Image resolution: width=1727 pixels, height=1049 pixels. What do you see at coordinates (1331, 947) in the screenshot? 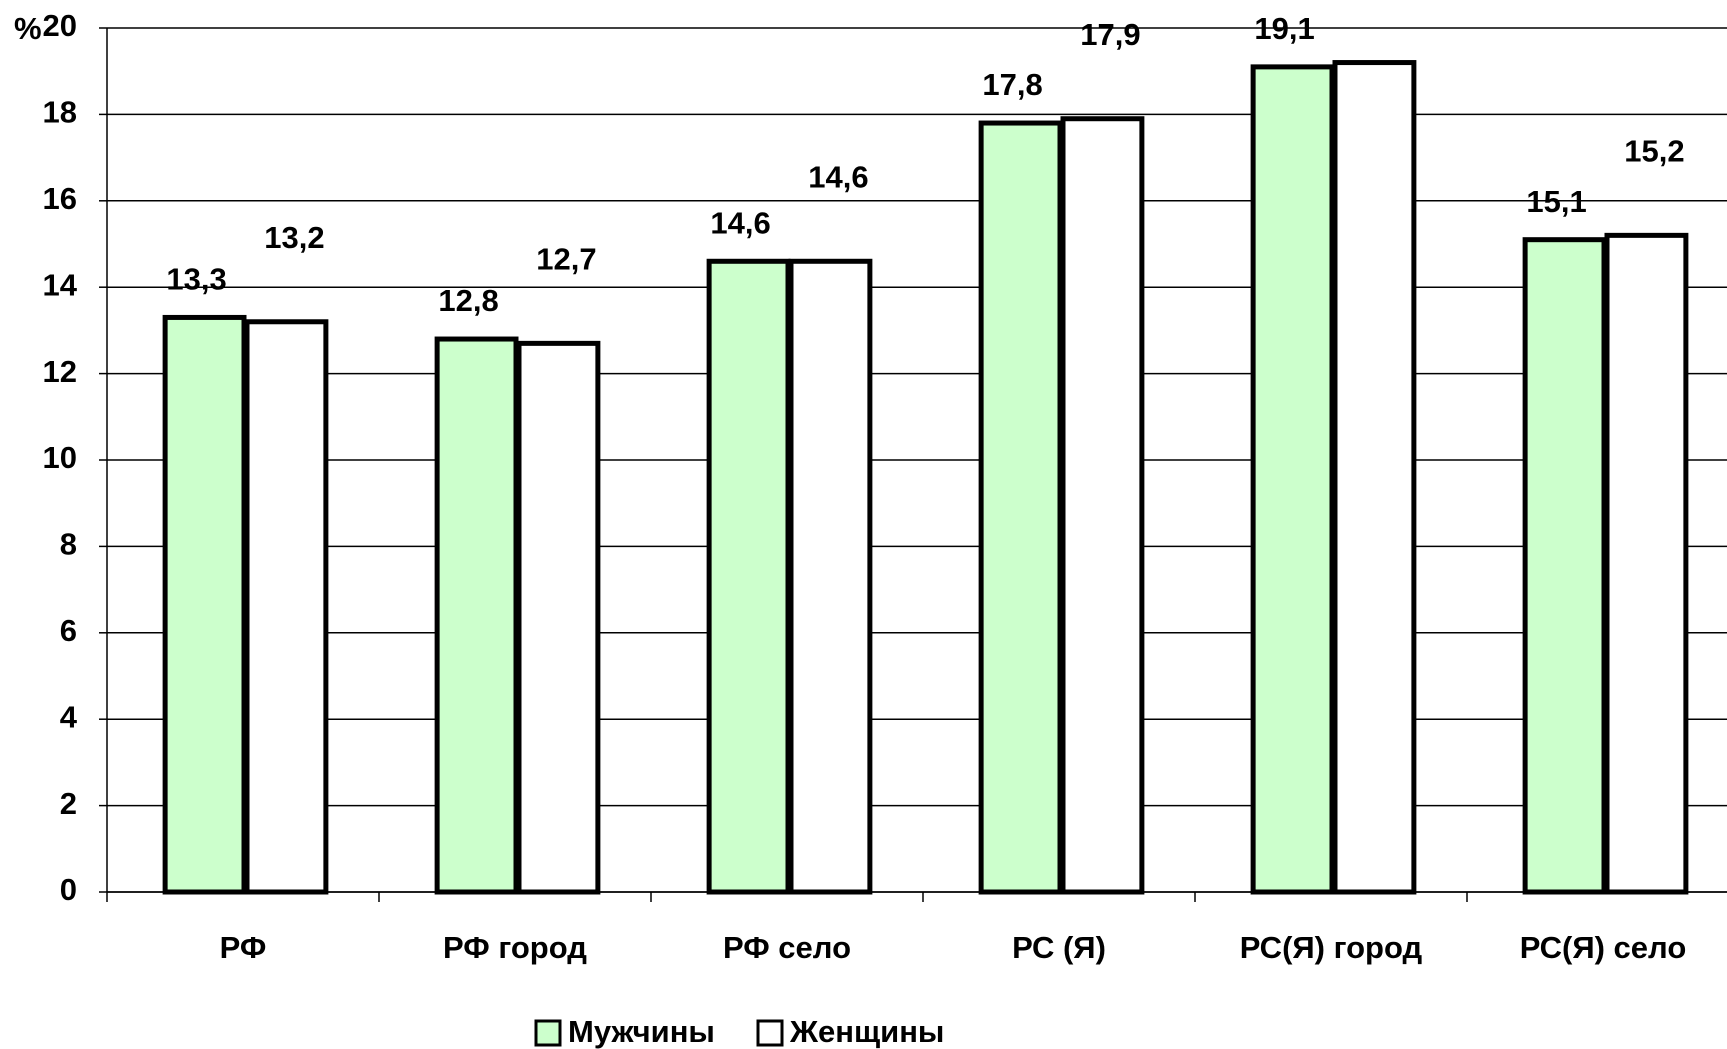
I see `x-tick-label: РС(Я) город` at bounding box center [1331, 947].